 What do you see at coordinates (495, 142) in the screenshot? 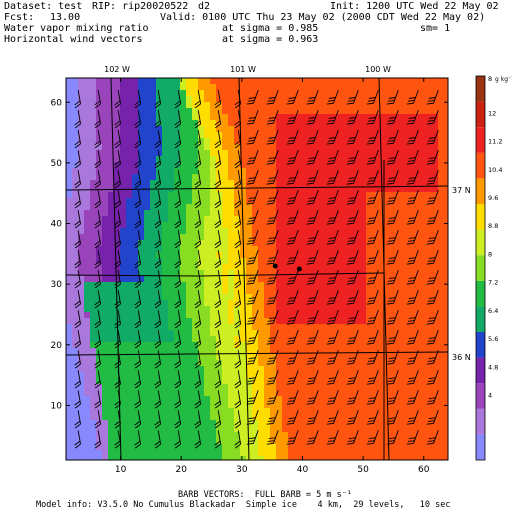
I see `colorbar-label: 11.2` at bounding box center [495, 142].